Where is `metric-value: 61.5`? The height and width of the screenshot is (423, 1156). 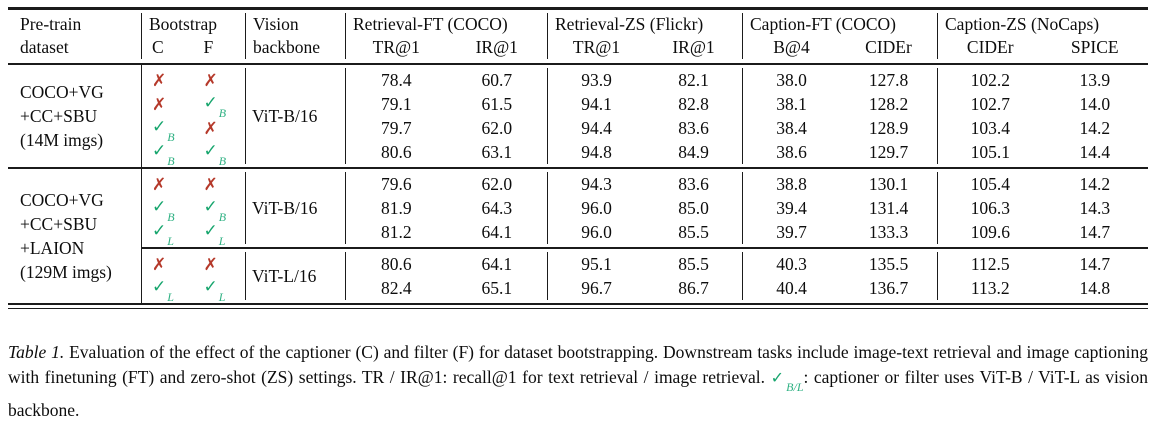 metric-value: 61.5 is located at coordinates (497, 104).